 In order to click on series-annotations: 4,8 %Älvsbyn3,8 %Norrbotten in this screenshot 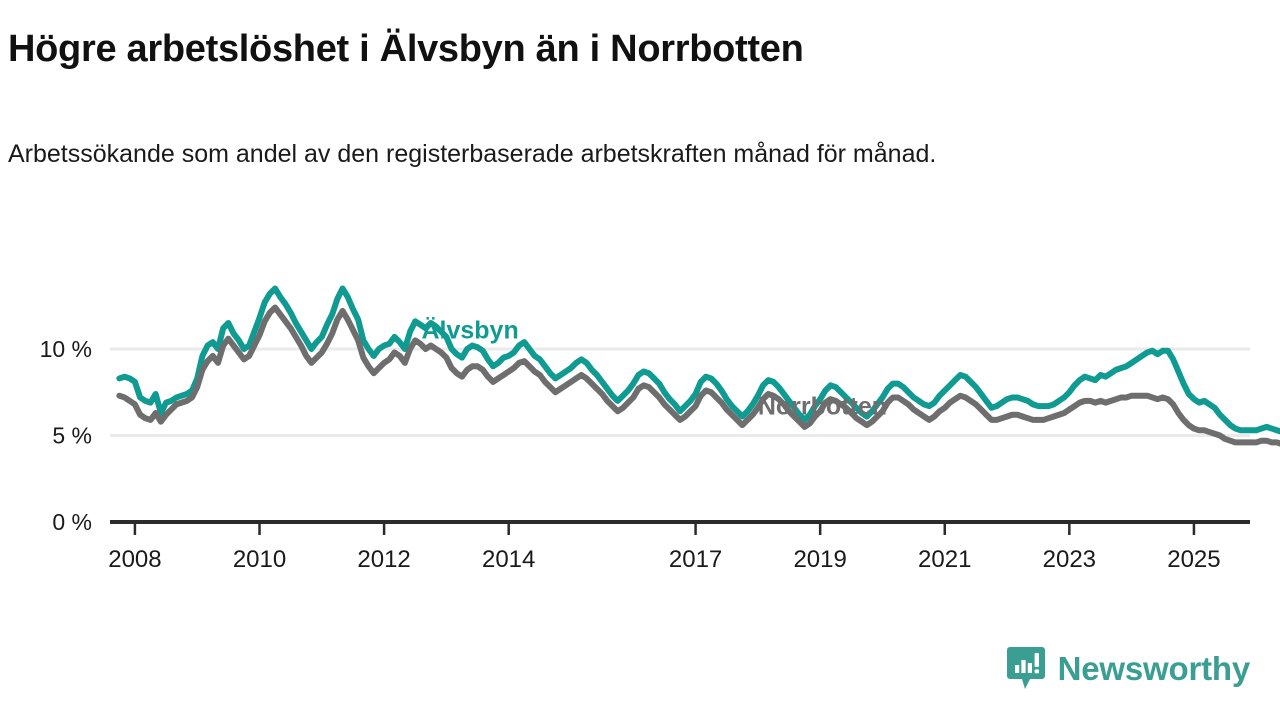, I will do `click(654, 369)`.